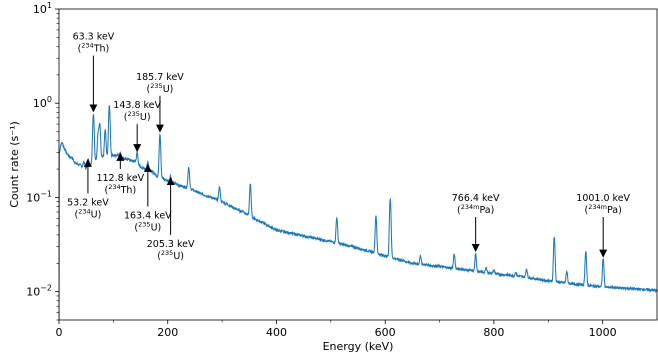  What do you see at coordinates (14, 164) in the screenshot?
I see `y-axis-label: Count rate (s⁻¹)` at bounding box center [14, 164].